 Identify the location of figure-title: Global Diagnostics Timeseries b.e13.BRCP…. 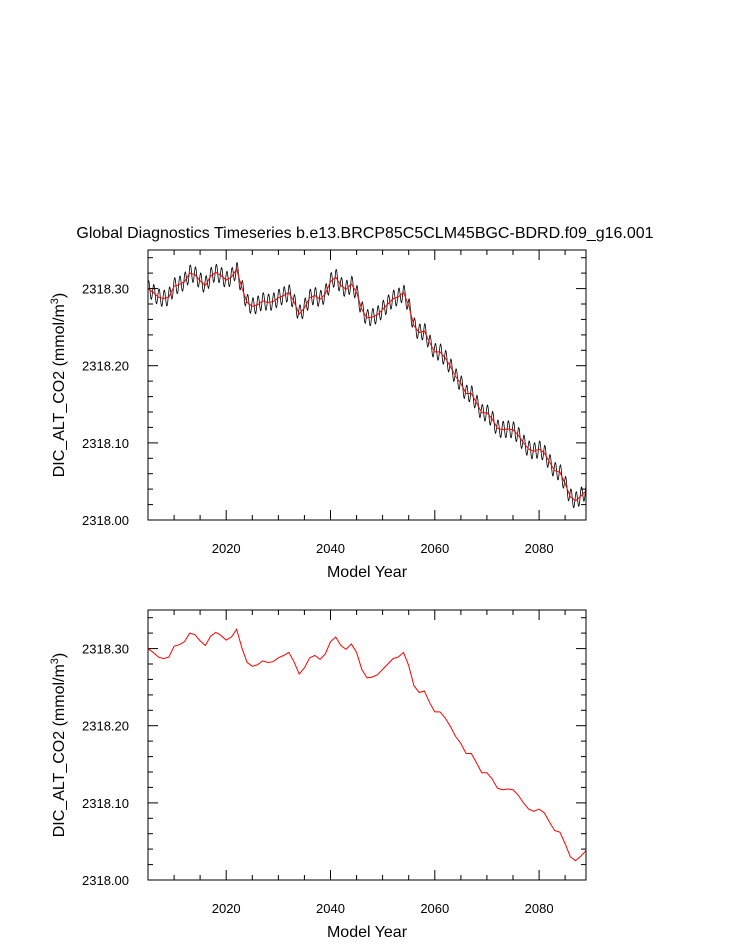
(364, 233).